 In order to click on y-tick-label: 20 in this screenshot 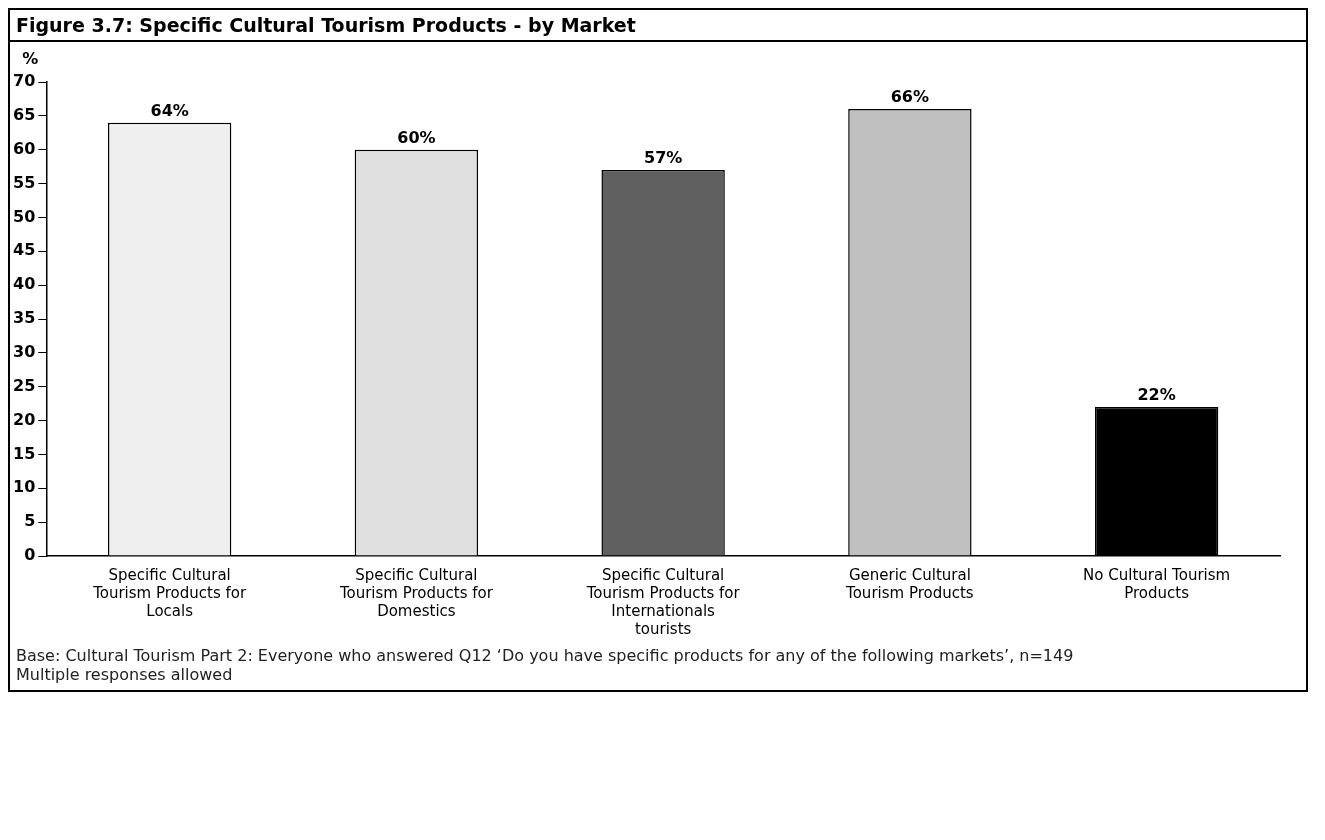, I will do `click(24, 419)`.